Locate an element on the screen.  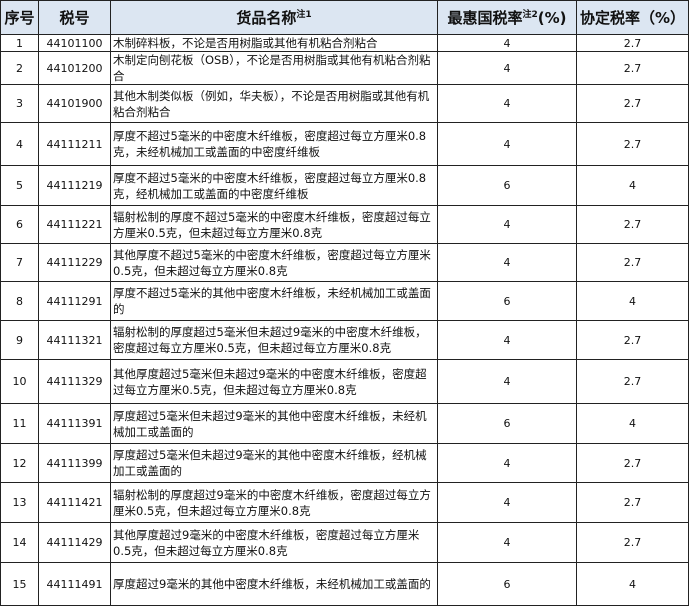
cell-seq: 1 is located at coordinates (19, 43).